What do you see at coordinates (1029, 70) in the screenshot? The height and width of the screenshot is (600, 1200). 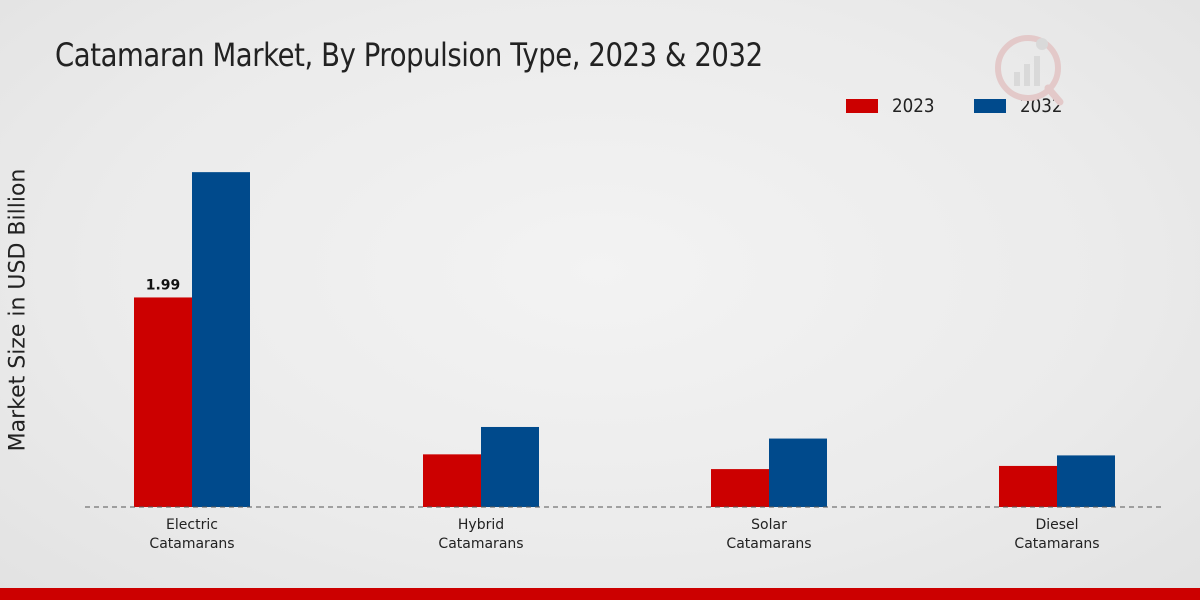 I see `watermark-logo-icon` at bounding box center [1029, 70].